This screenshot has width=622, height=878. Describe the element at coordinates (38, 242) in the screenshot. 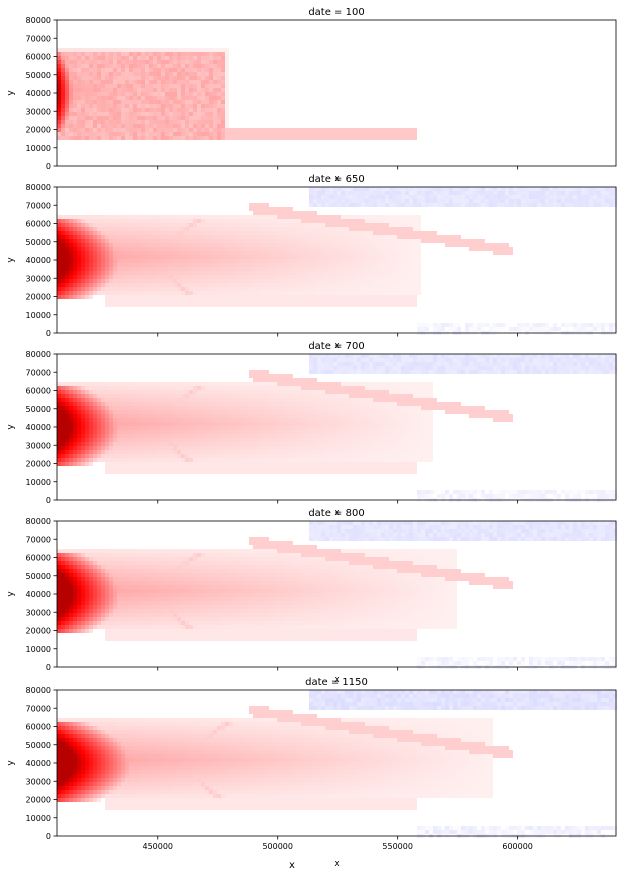

I see `y-tick-label: 50000` at that location.